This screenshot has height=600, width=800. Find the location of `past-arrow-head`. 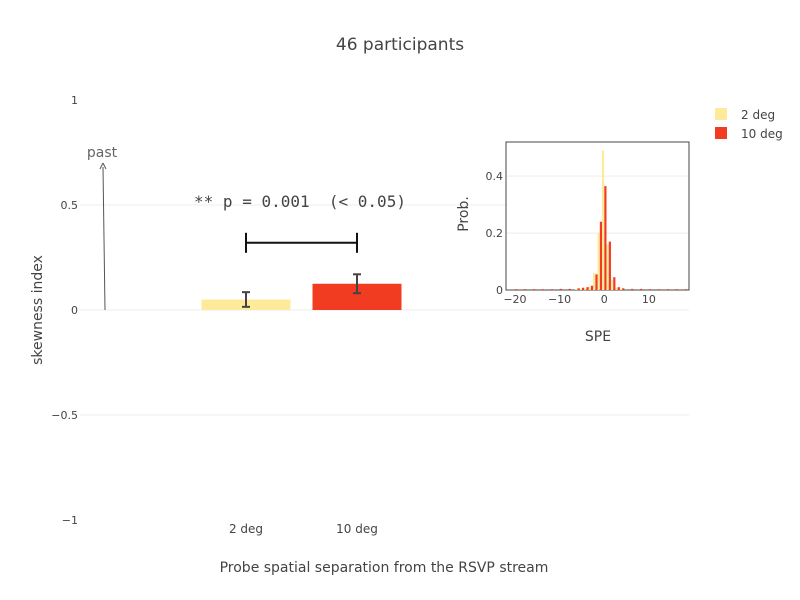

past-arrow-head is located at coordinates (103, 166).